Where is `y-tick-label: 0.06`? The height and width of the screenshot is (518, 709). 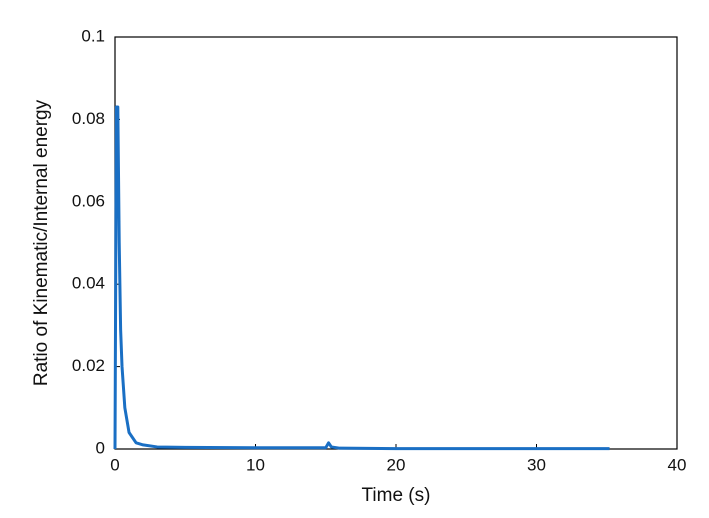
y-tick-label: 0.06 is located at coordinates (88, 200).